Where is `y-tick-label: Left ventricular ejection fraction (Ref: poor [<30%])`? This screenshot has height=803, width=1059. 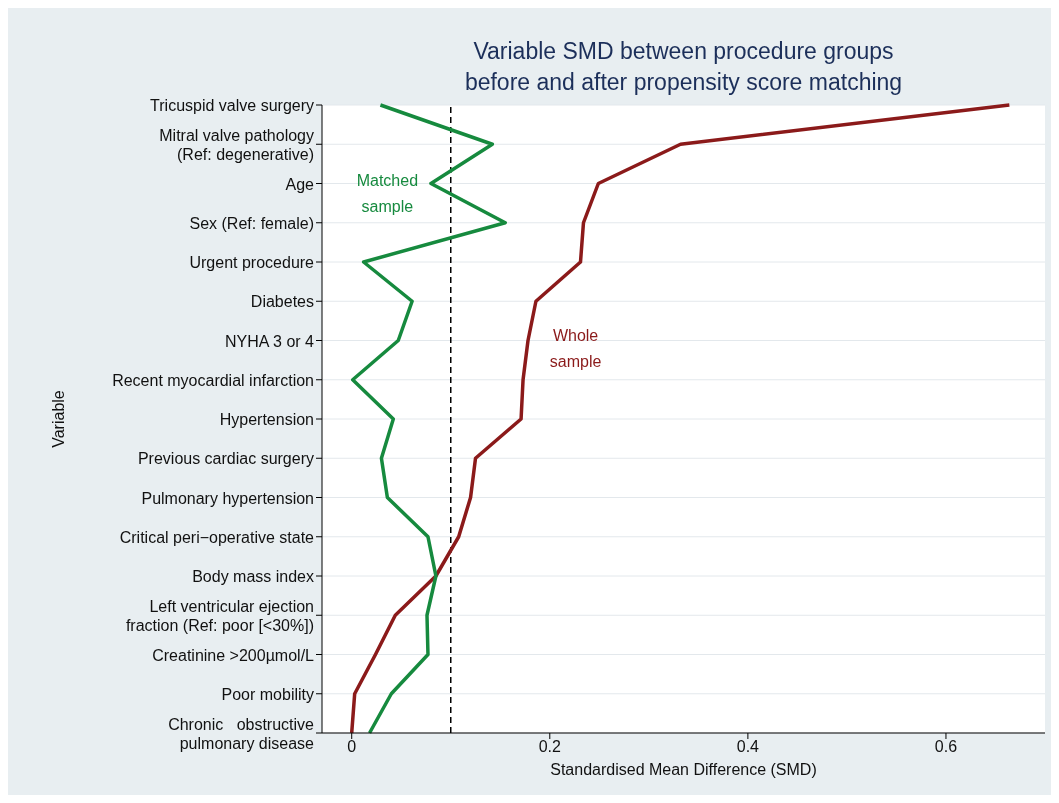
y-tick-label: Left ventricular ejection fraction (Ref: poor [<30%]) is located at coordinates (219, 615).